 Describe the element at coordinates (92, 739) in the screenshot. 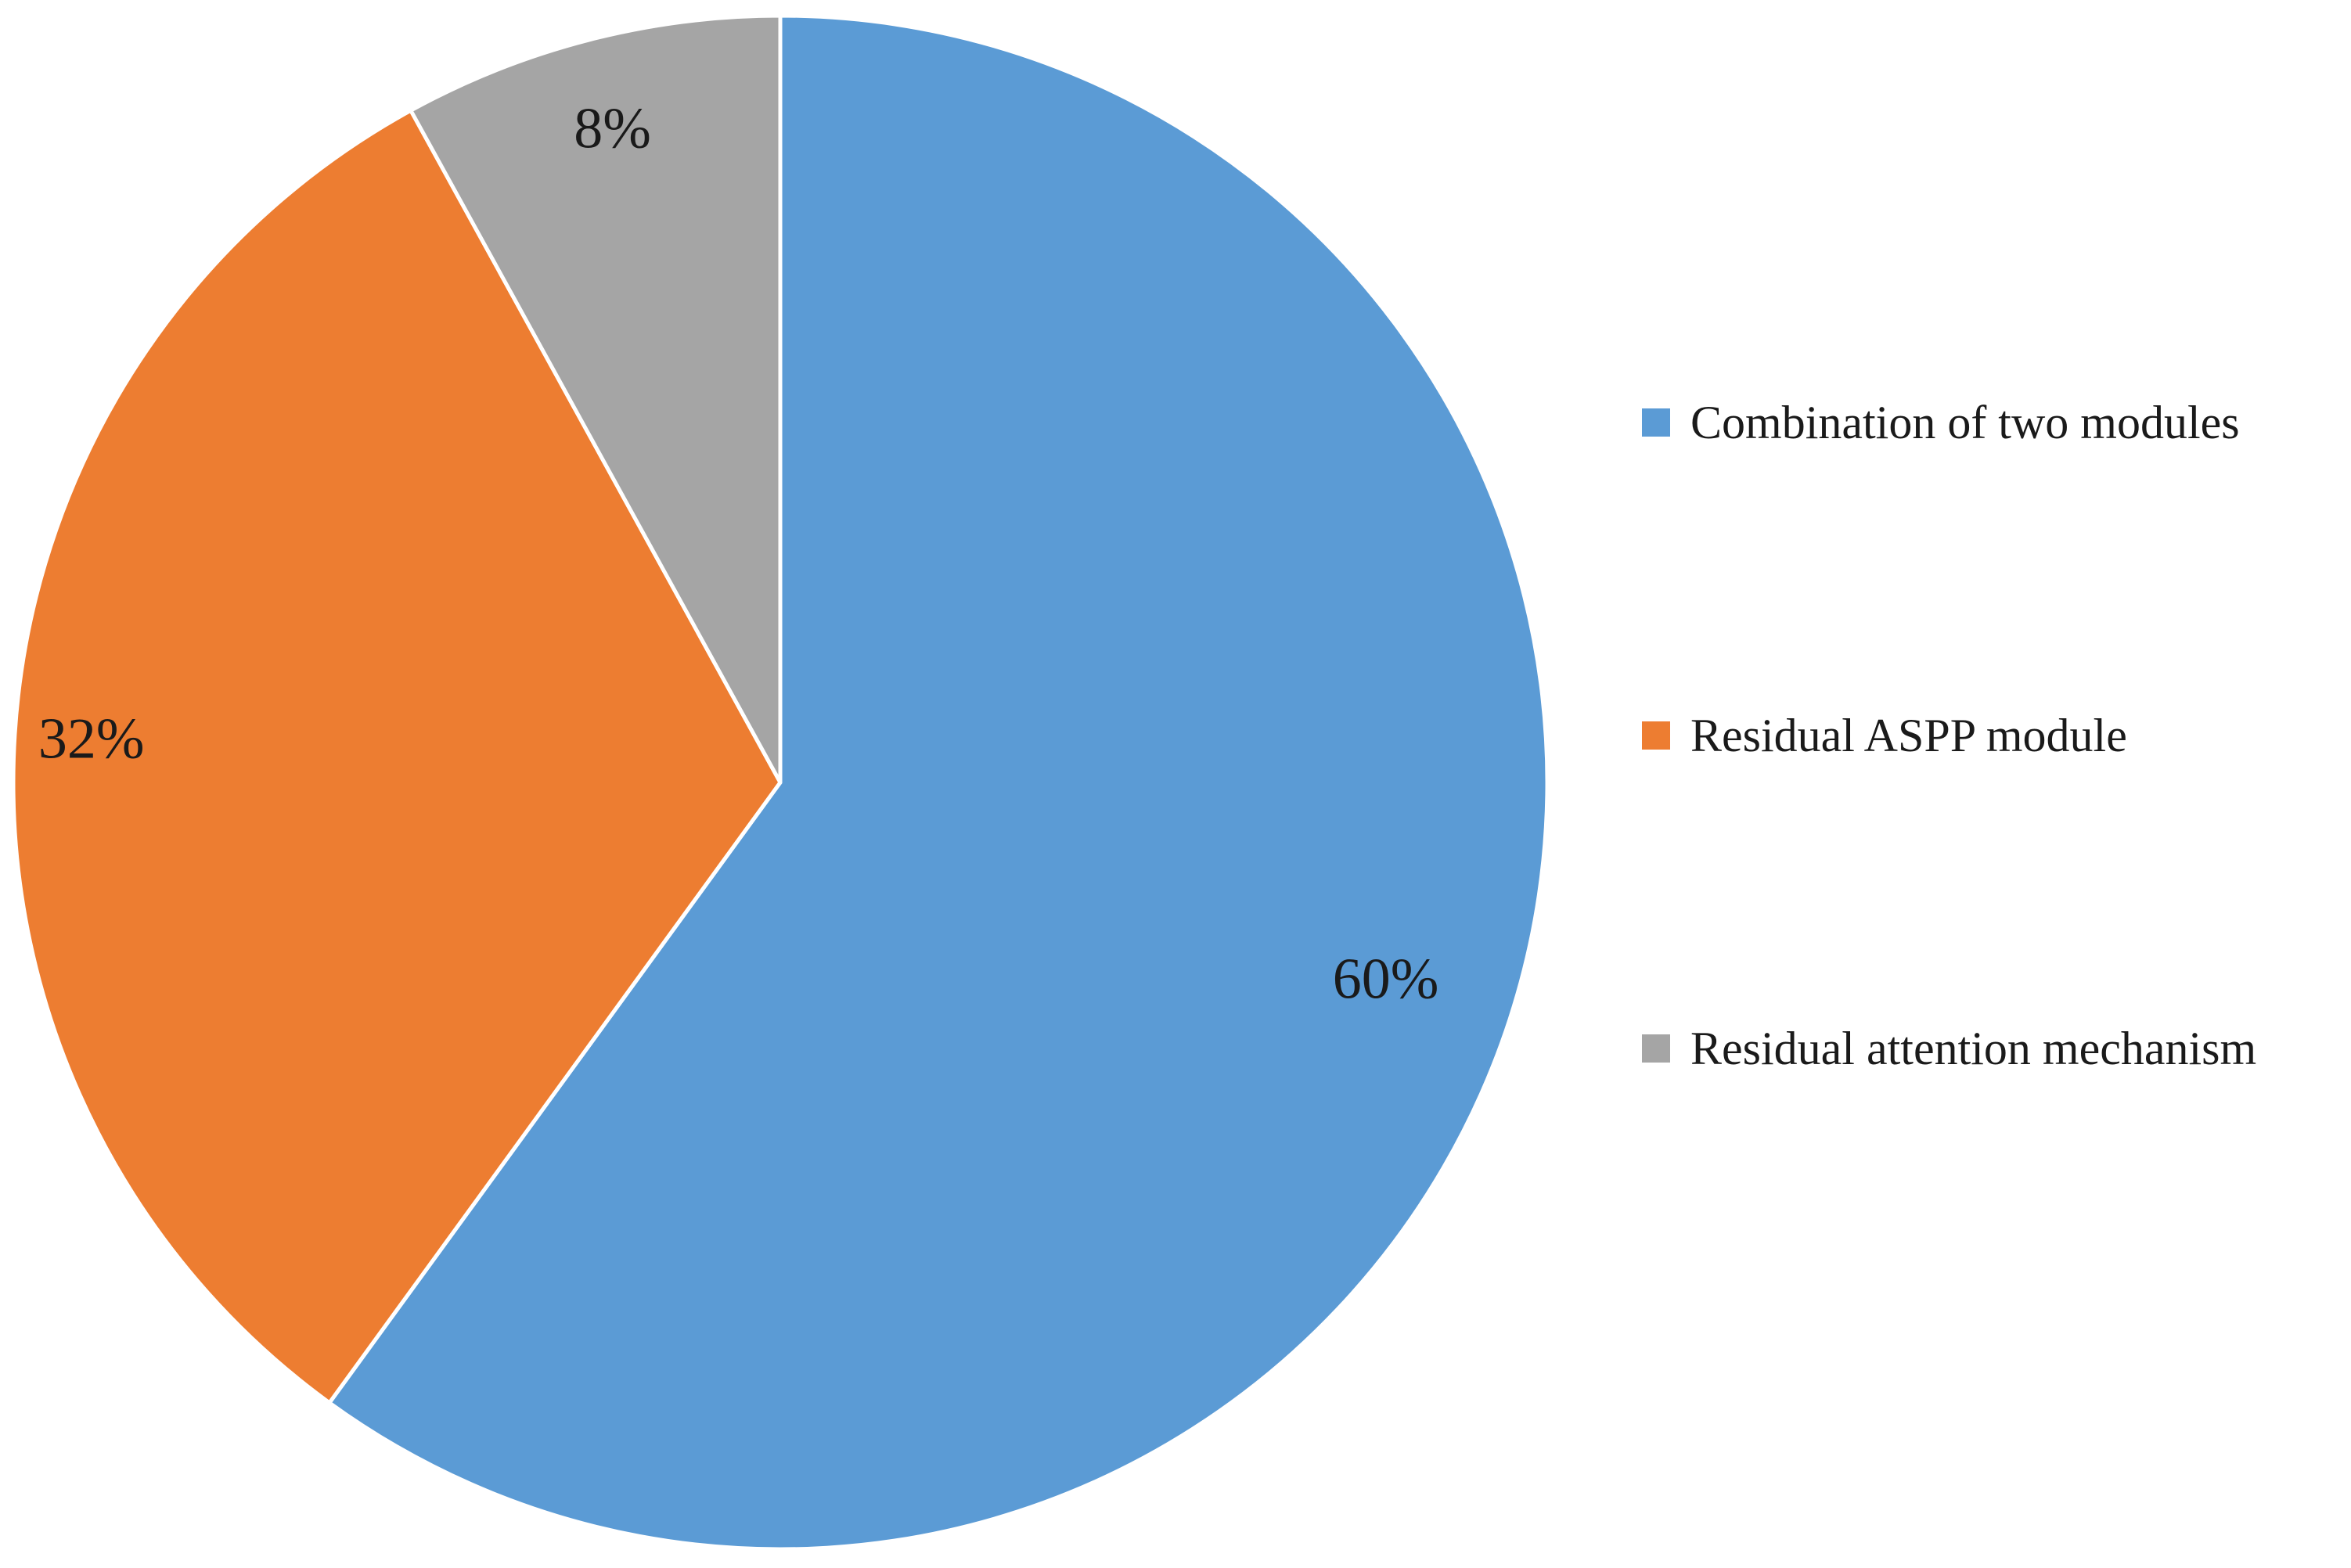

I see `slice-value-label-2: 32%` at that location.